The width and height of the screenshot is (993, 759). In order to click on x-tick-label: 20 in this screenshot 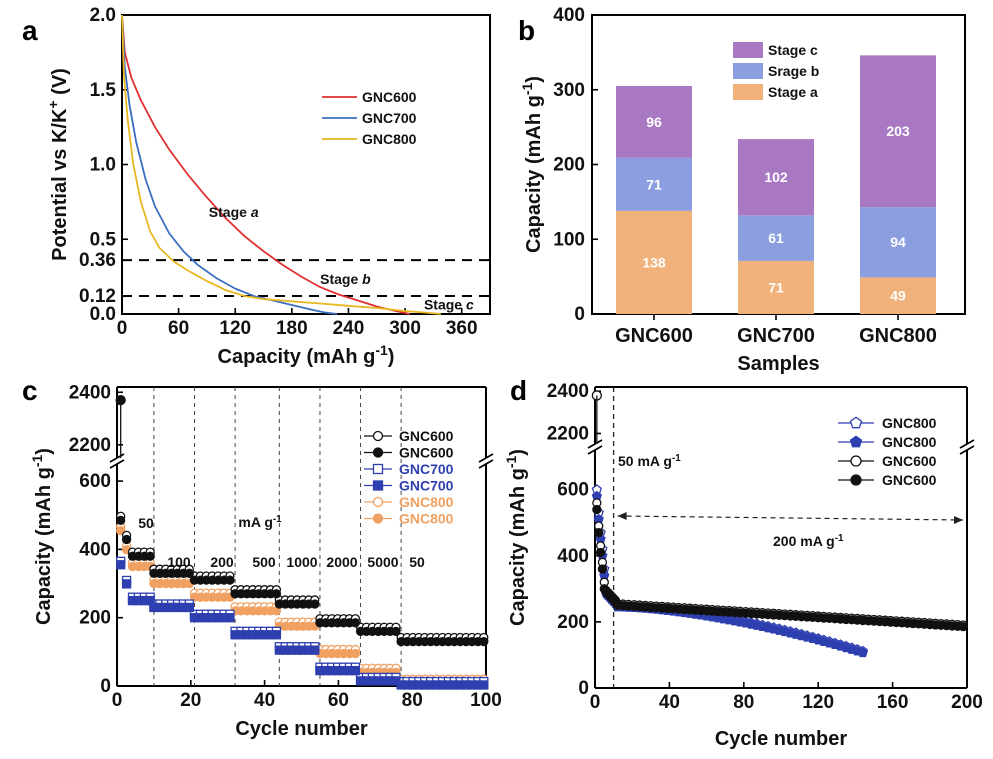, I will do `click(190, 700)`.